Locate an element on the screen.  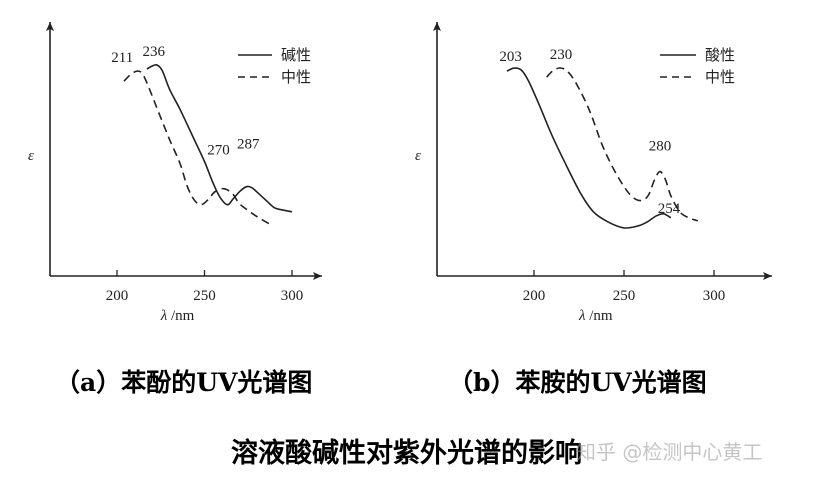
peak-label-b-230: 230 is located at coordinates (561, 55).